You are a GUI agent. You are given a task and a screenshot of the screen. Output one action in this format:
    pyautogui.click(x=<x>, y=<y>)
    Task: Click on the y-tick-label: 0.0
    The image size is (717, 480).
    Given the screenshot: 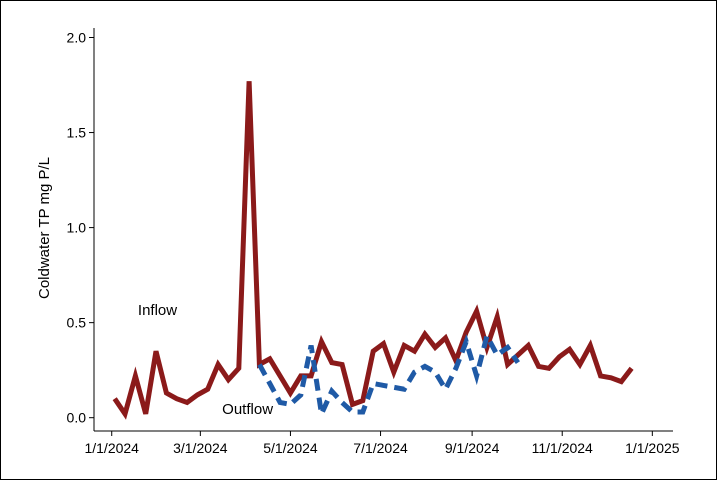 What is the action you would take?
    pyautogui.click(x=77, y=418)
    